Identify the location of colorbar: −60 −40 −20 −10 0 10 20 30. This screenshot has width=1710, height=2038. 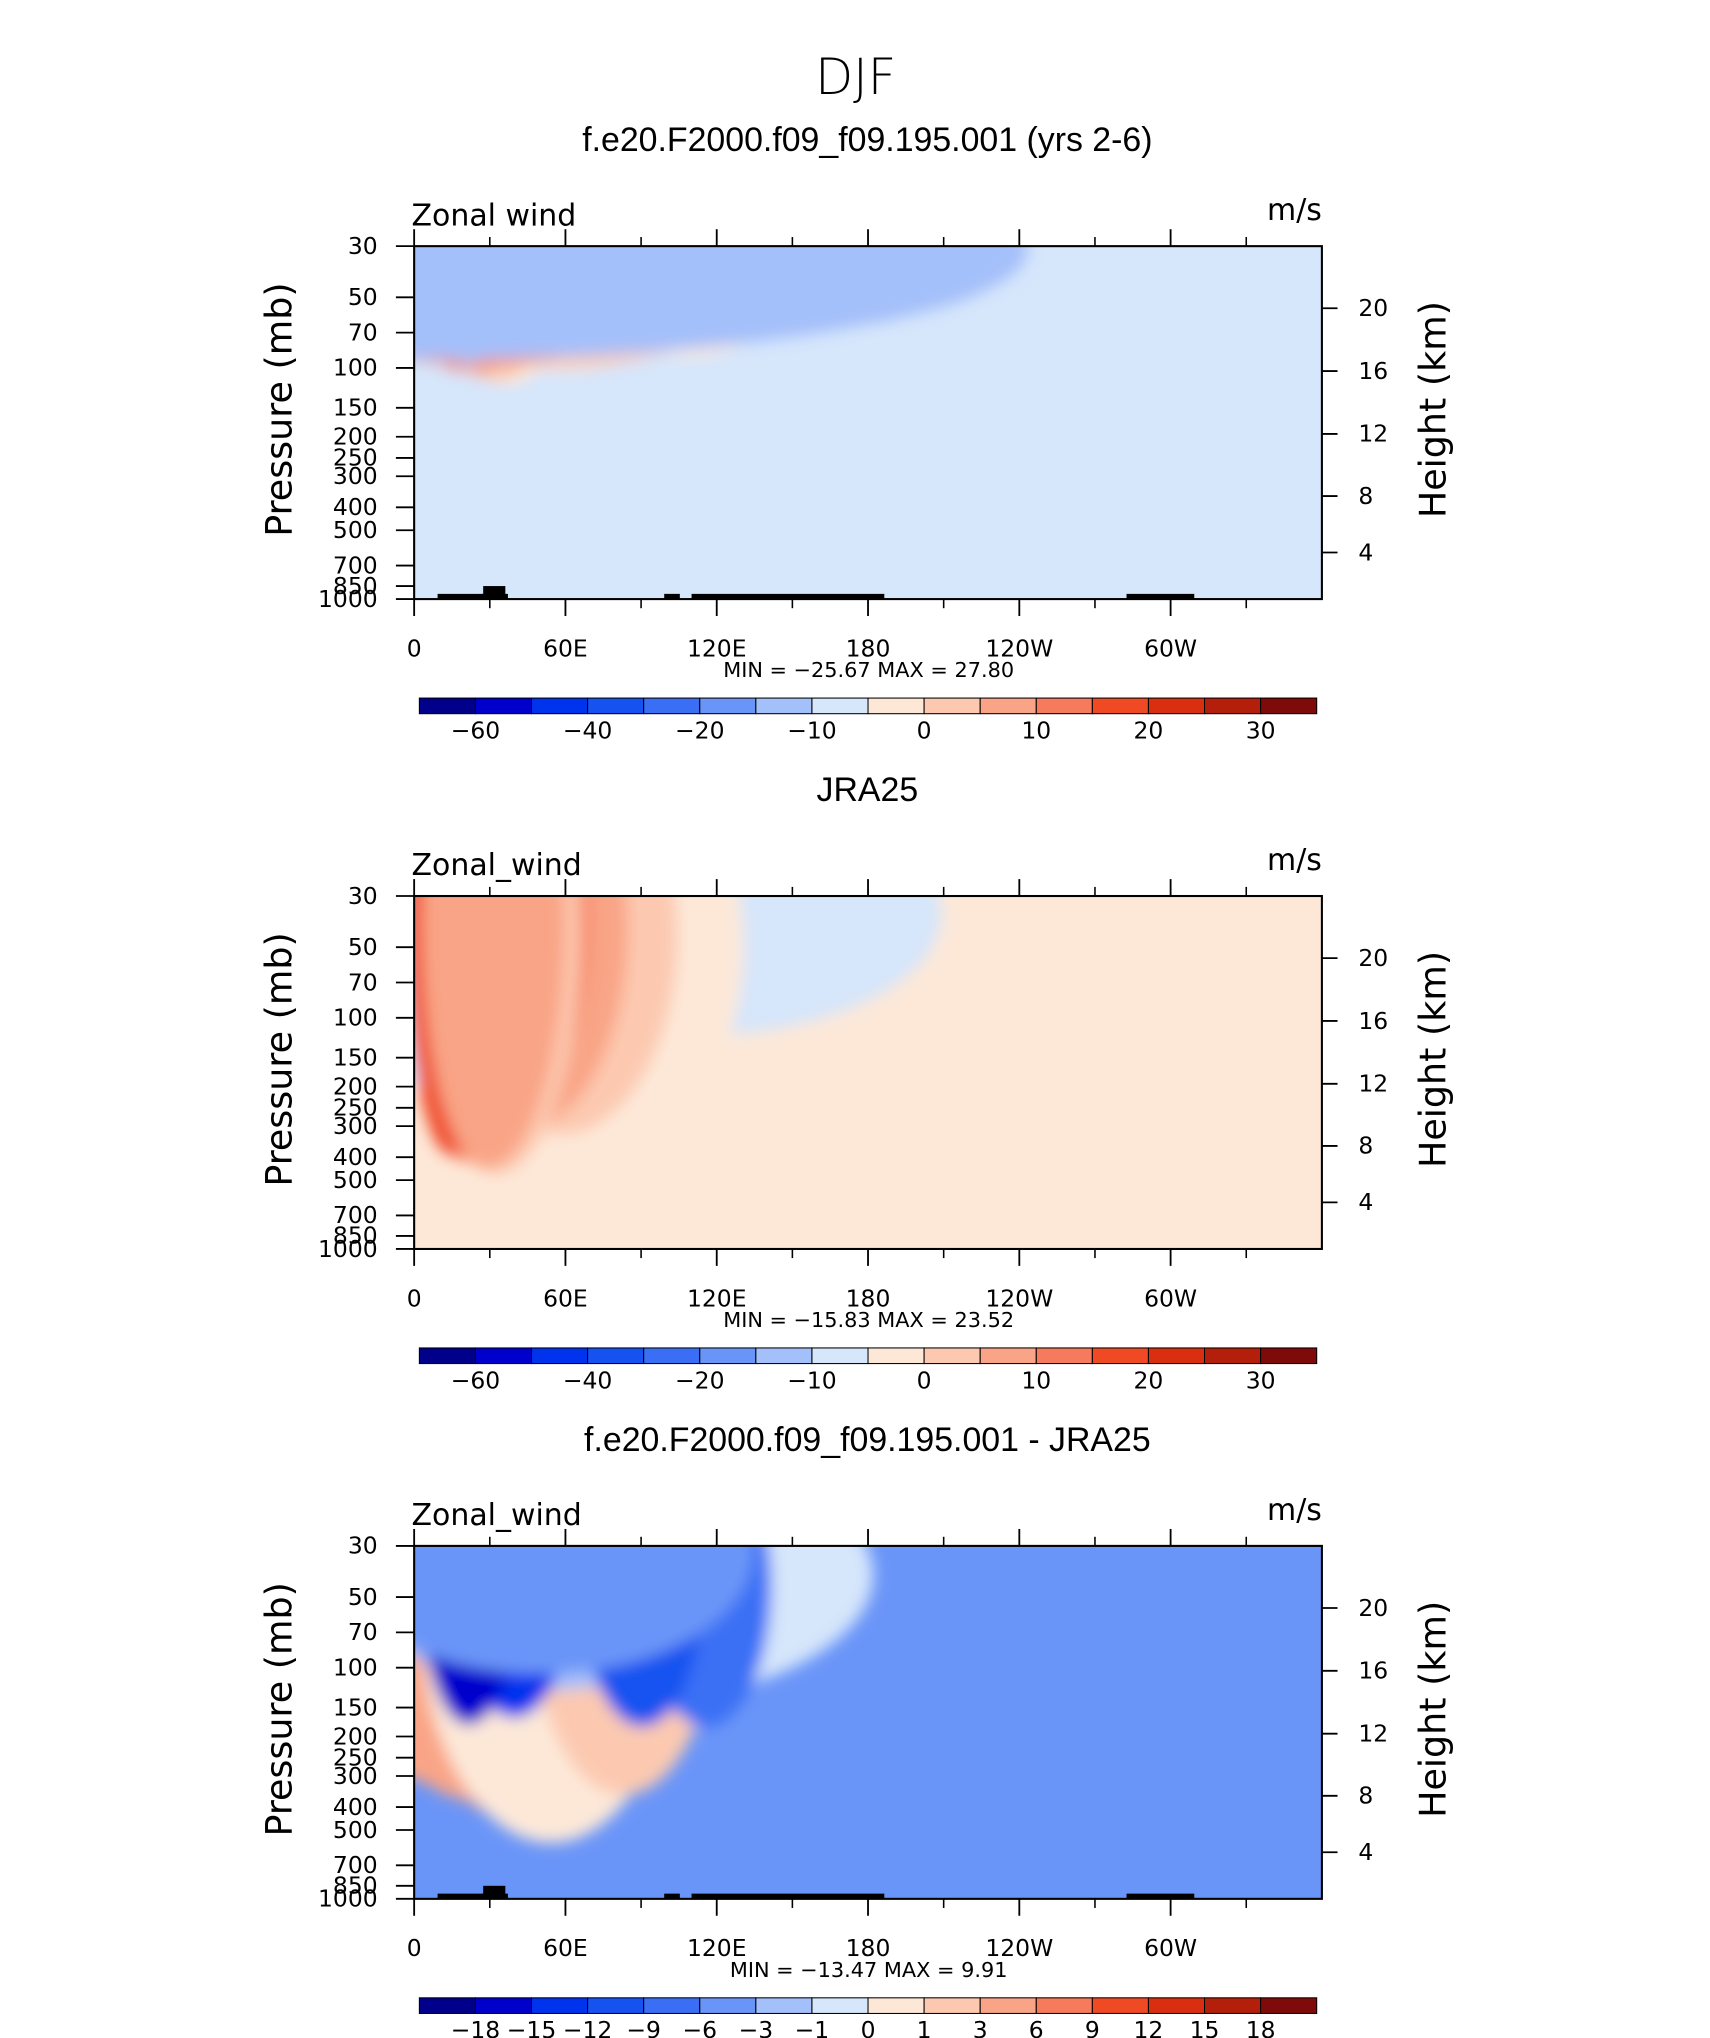
(868, 1370).